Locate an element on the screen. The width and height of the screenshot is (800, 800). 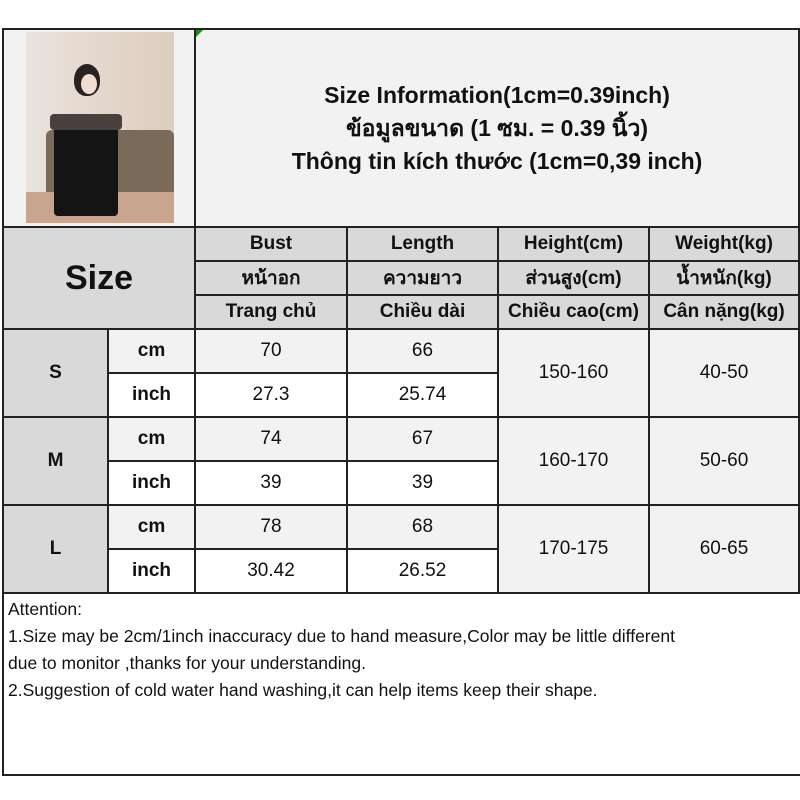
table-row: S cm 70 66 150-160 40-50 is located at coordinates (401, 373).